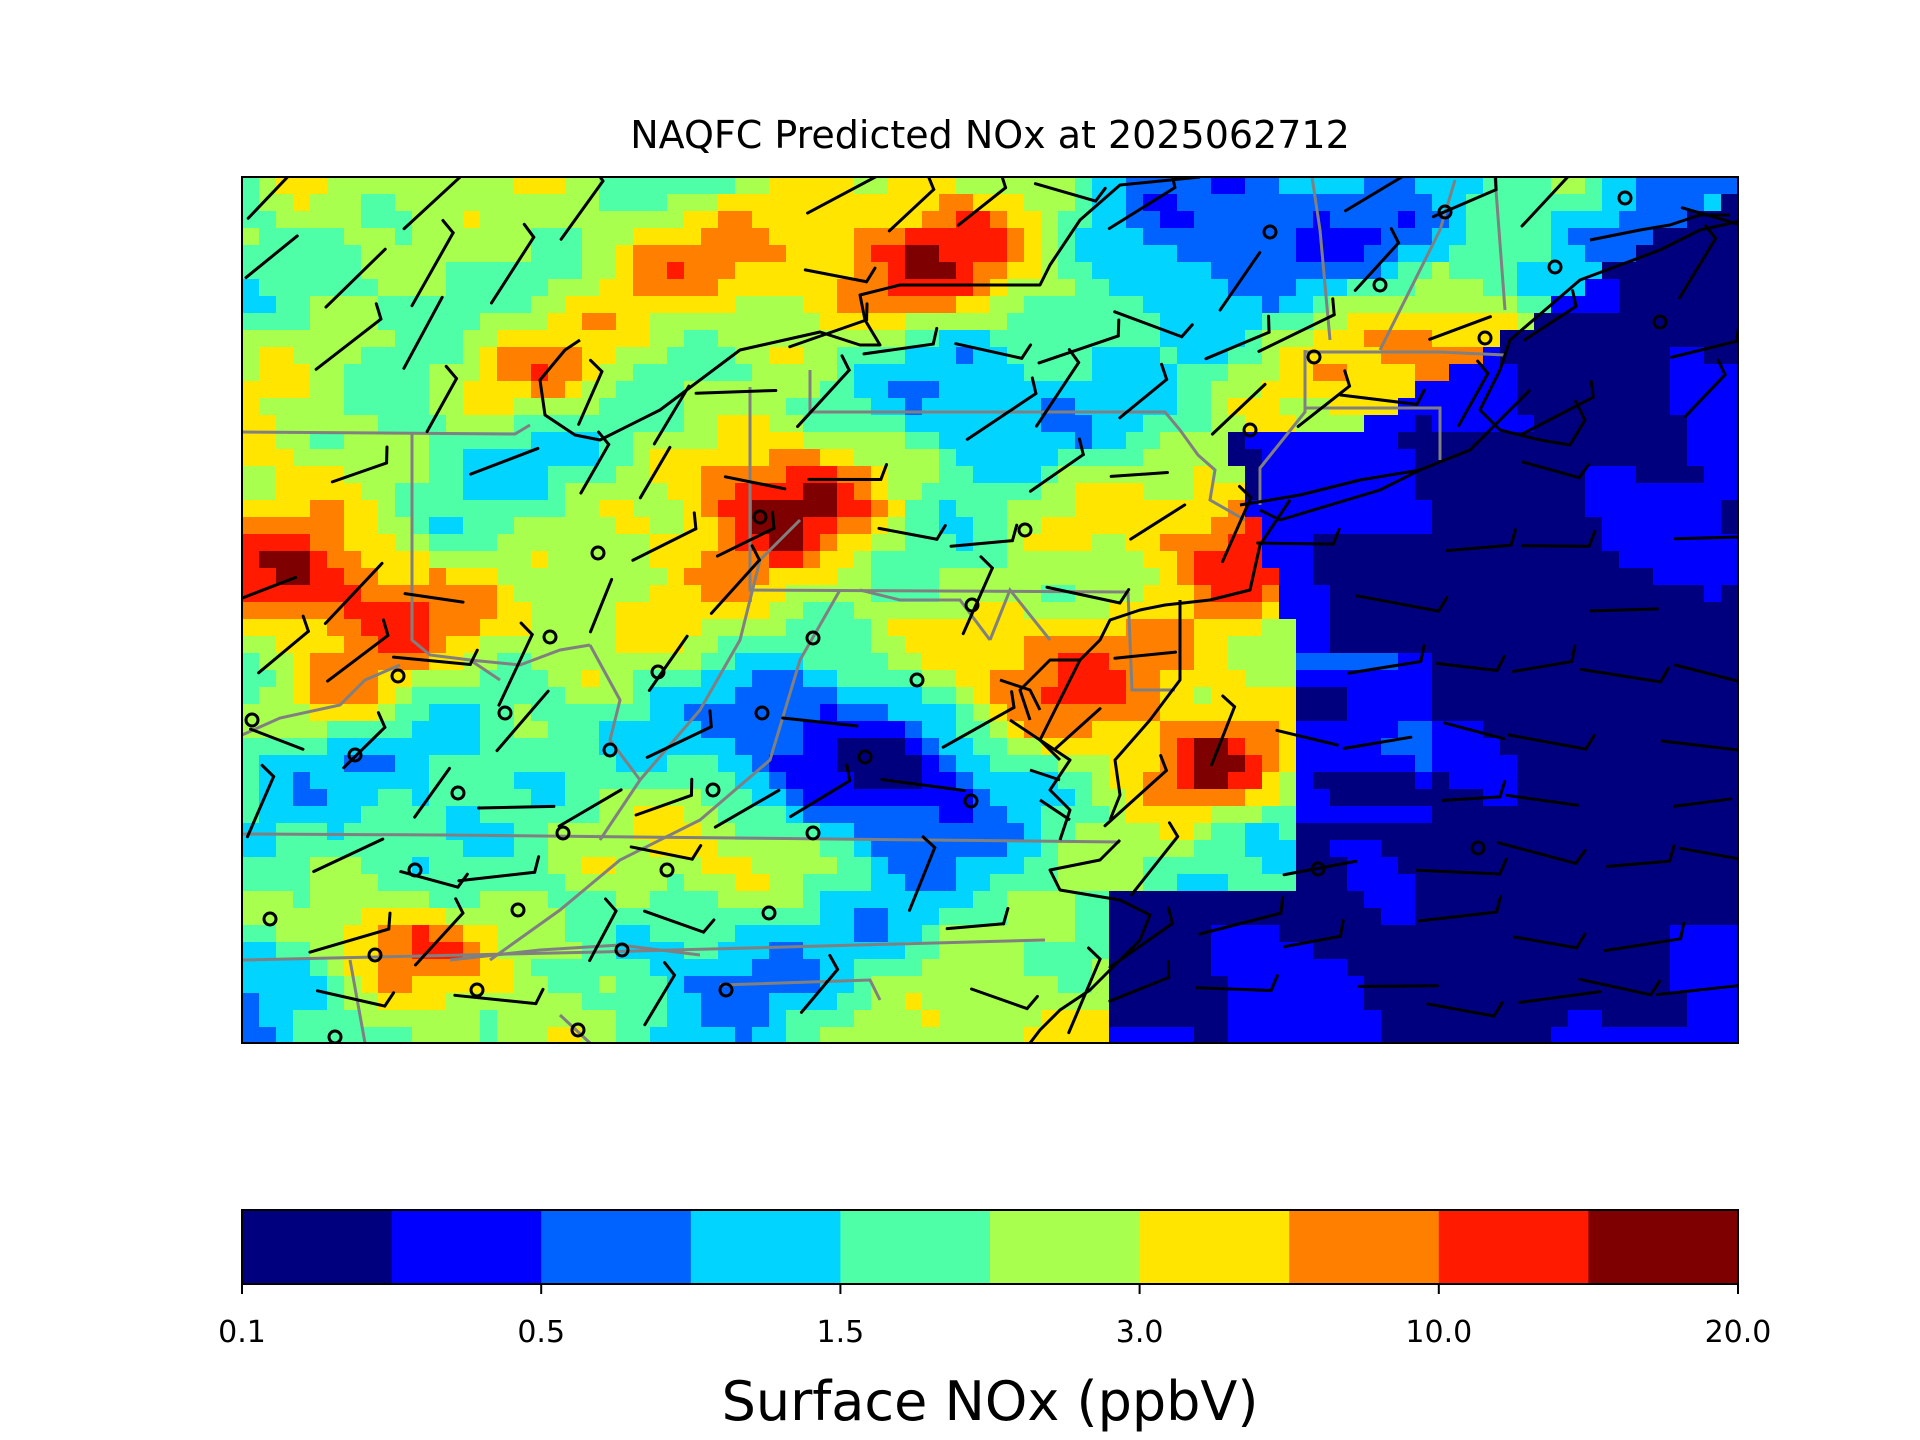 This screenshot has width=1920, height=1440. I want to click on coastline-segment, so click(567, 350).